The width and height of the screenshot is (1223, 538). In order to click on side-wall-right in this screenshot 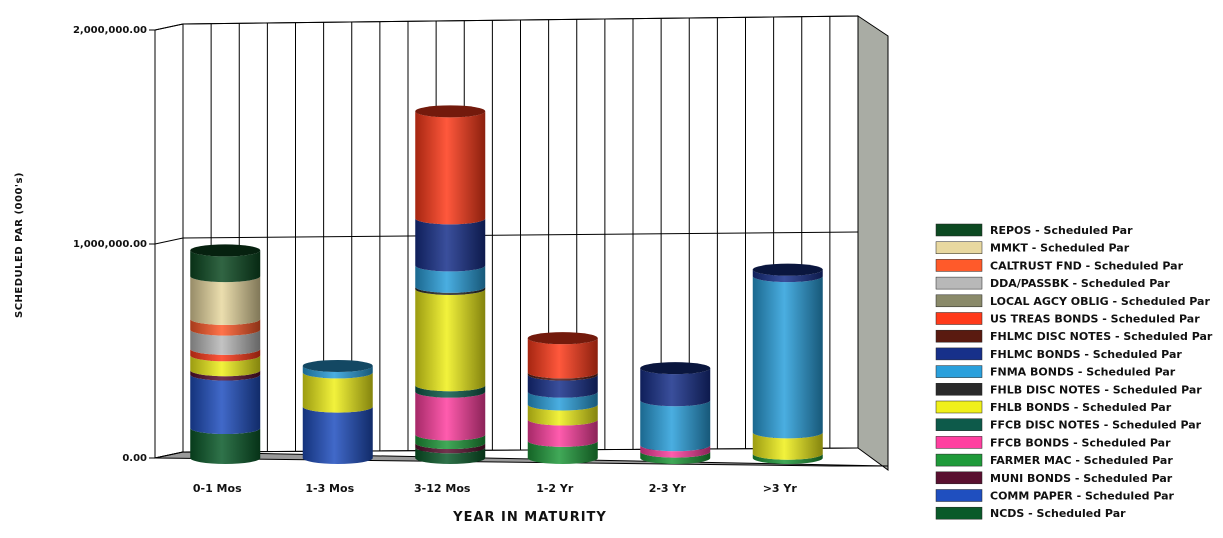, I will do `click(873, 243)`.